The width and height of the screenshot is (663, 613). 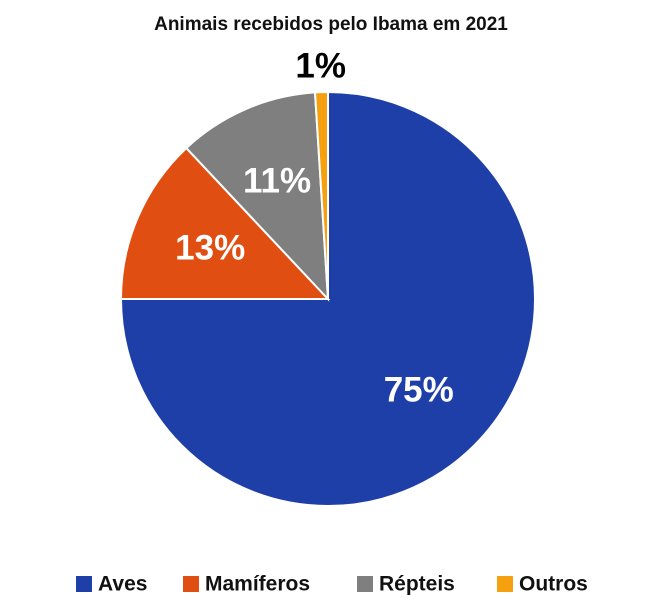 I want to click on slice-label-mamiferos: 13%, so click(x=210, y=248).